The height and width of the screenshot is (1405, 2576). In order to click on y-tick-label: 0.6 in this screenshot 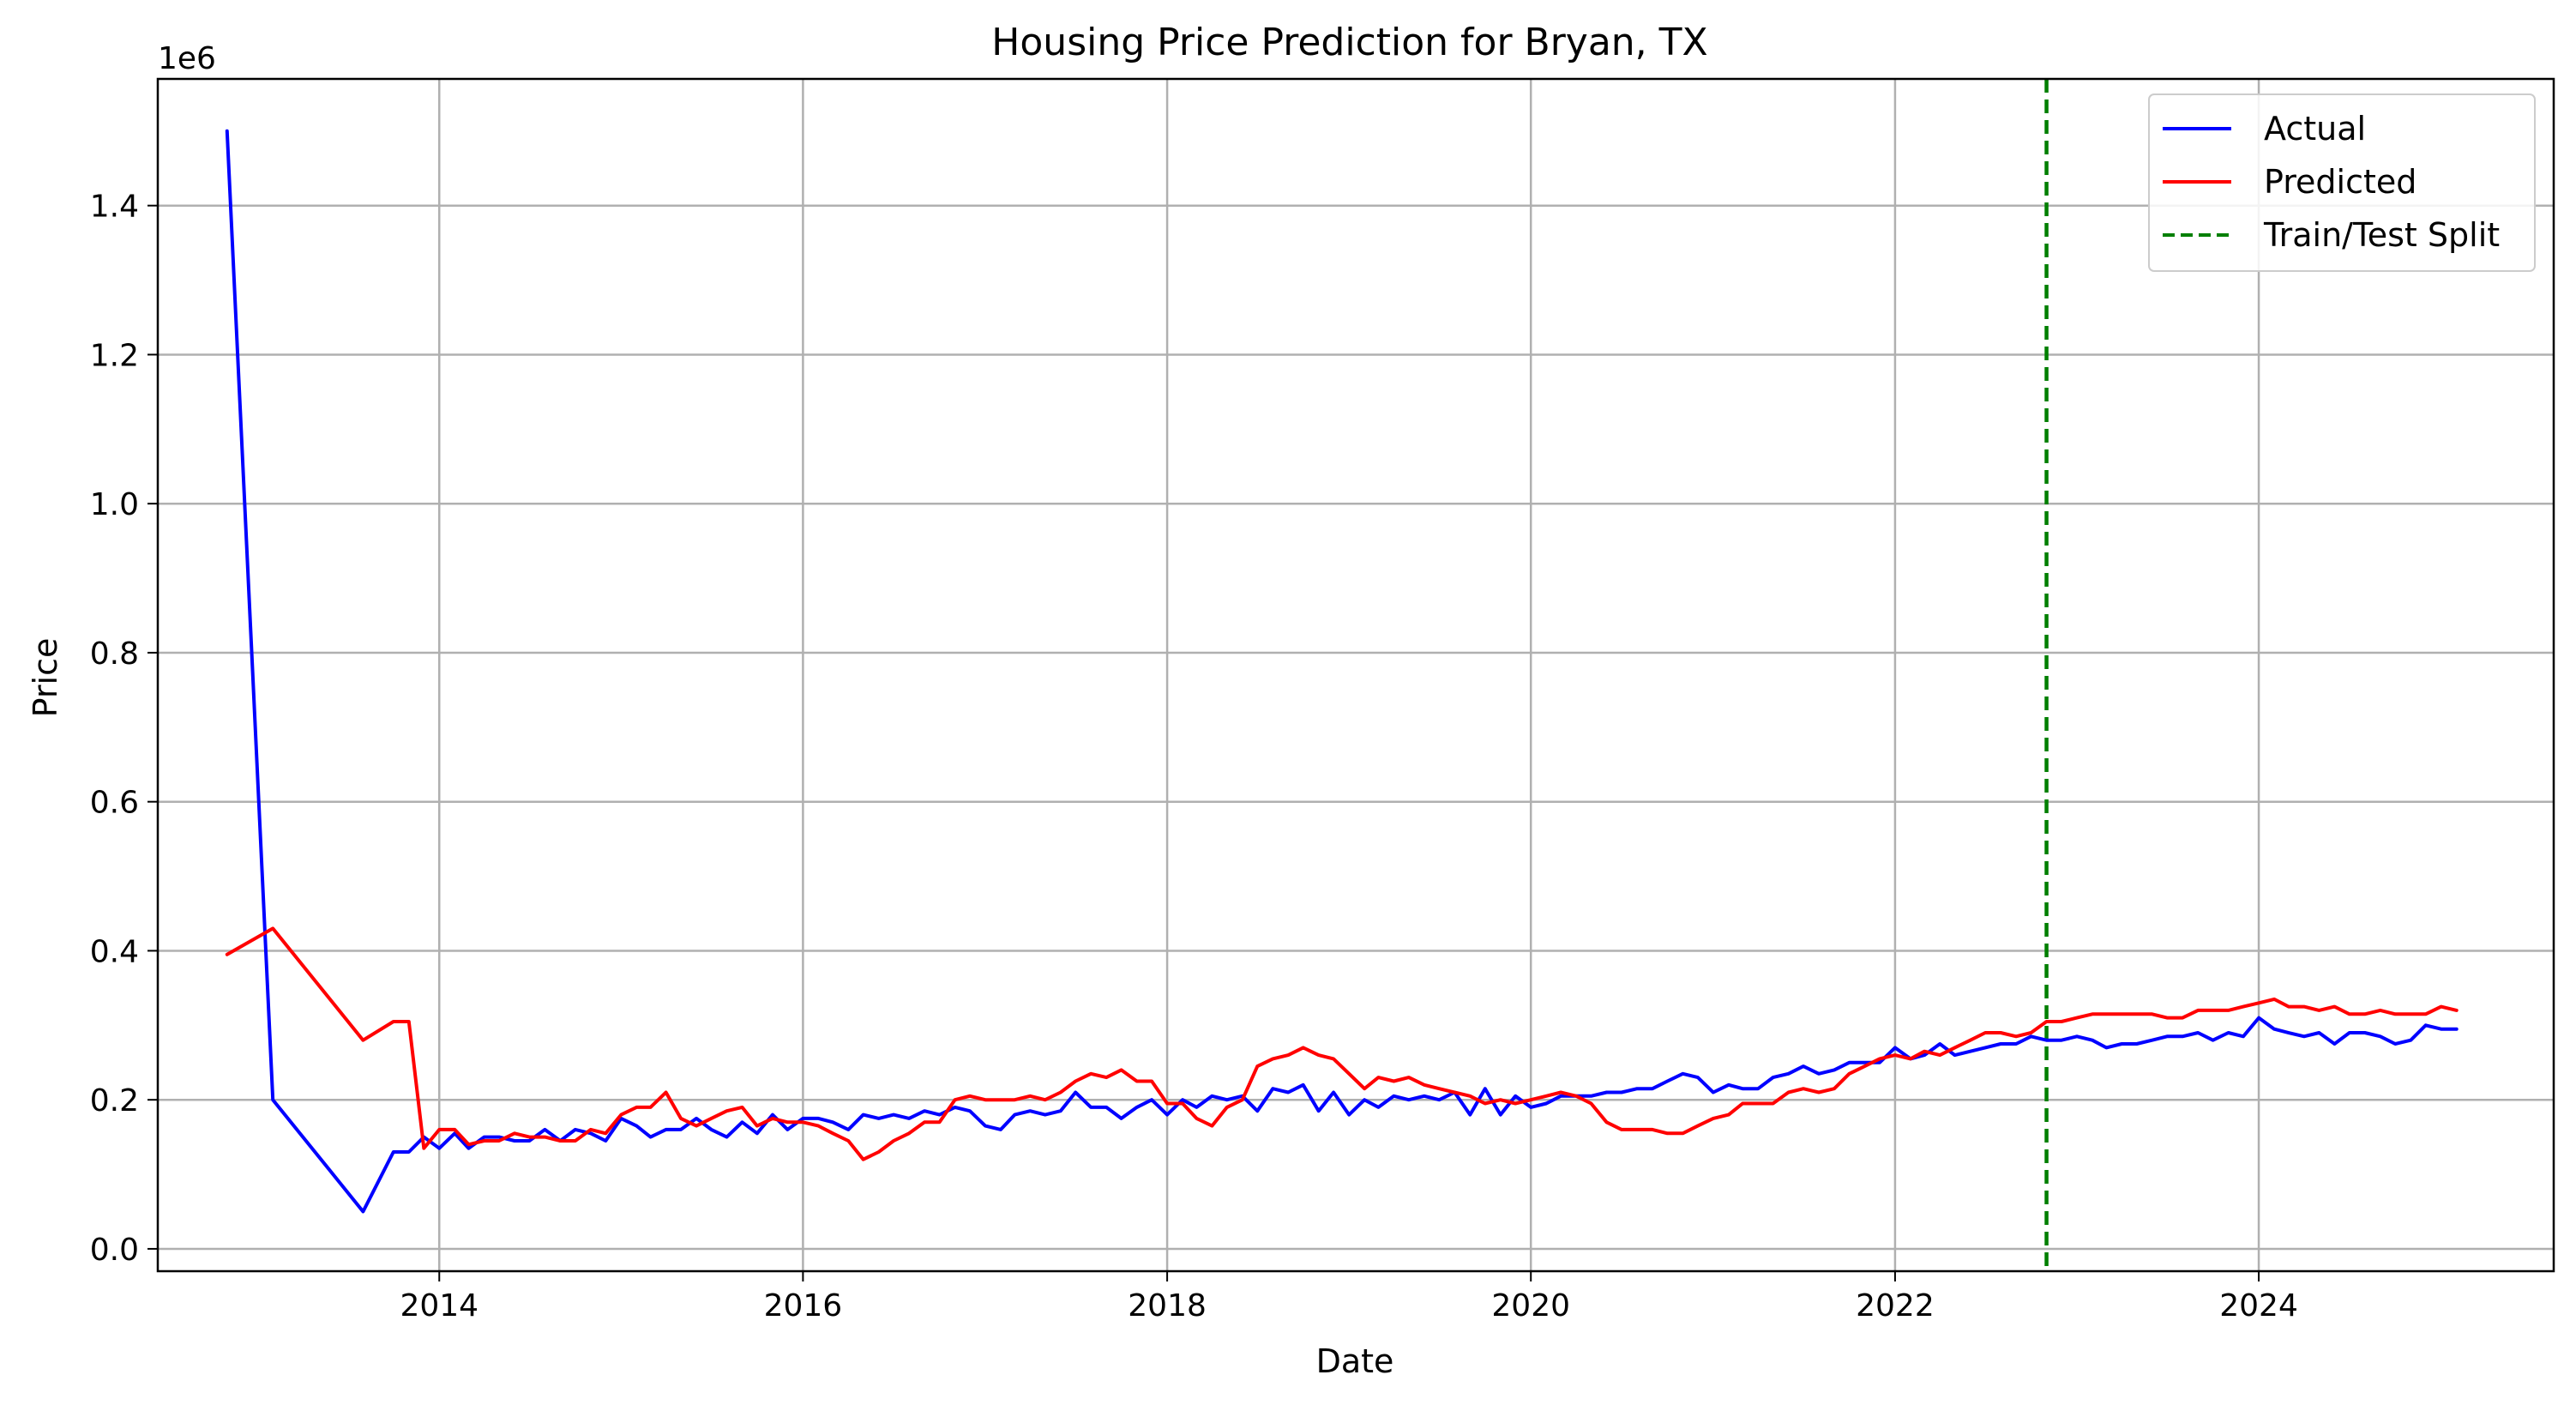, I will do `click(115, 803)`.